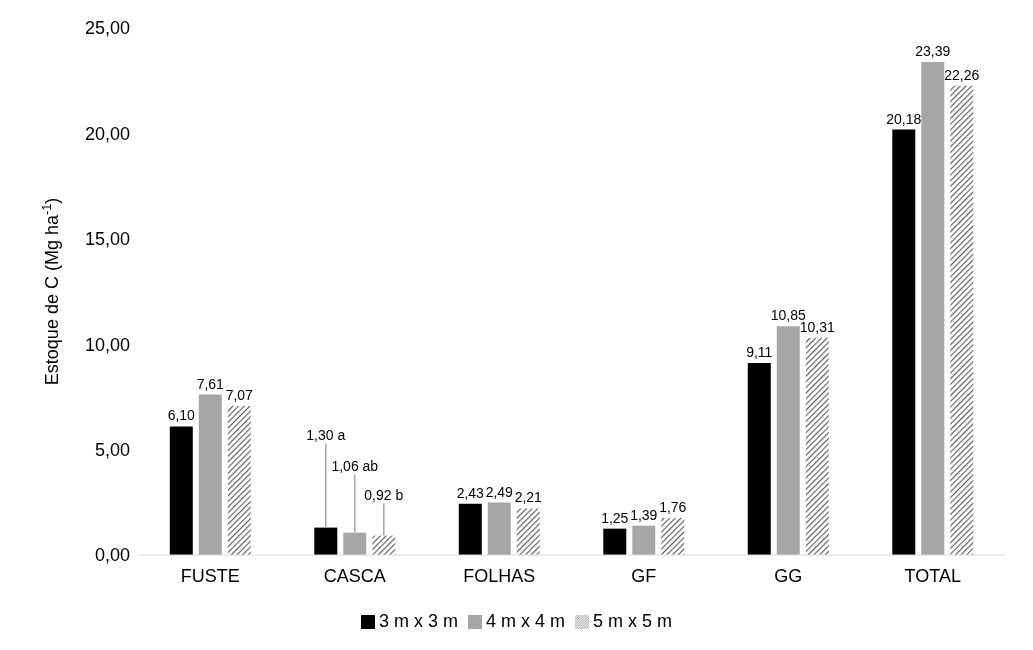 The image size is (1033, 650). I want to click on y-tick-label: 0,00, so click(112, 555).